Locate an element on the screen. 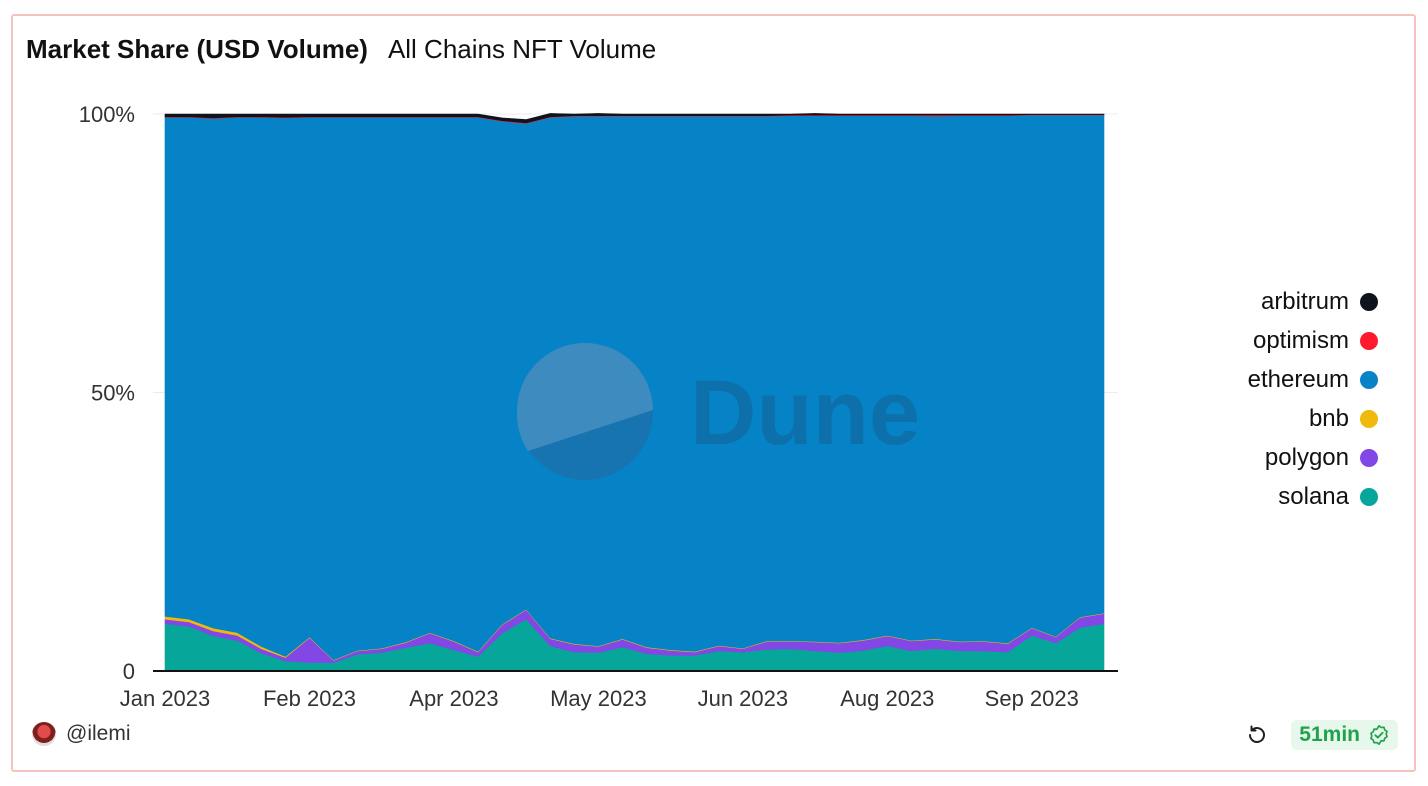 This screenshot has width=1428, height=786. legend-item-arbitrum: arbitrum is located at coordinates (1268, 301).